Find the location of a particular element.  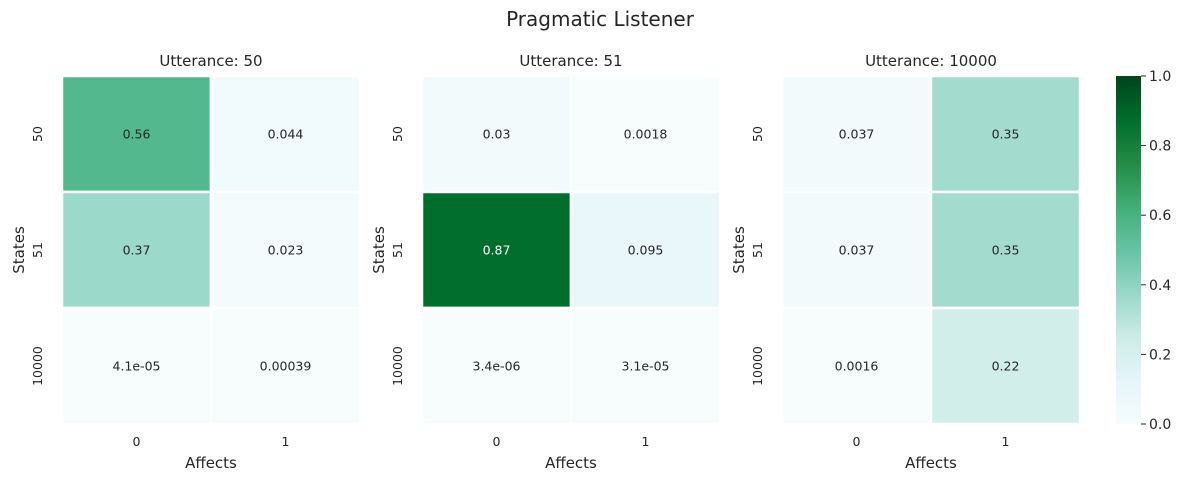

cell-label: 0.56 is located at coordinates (137, 134).